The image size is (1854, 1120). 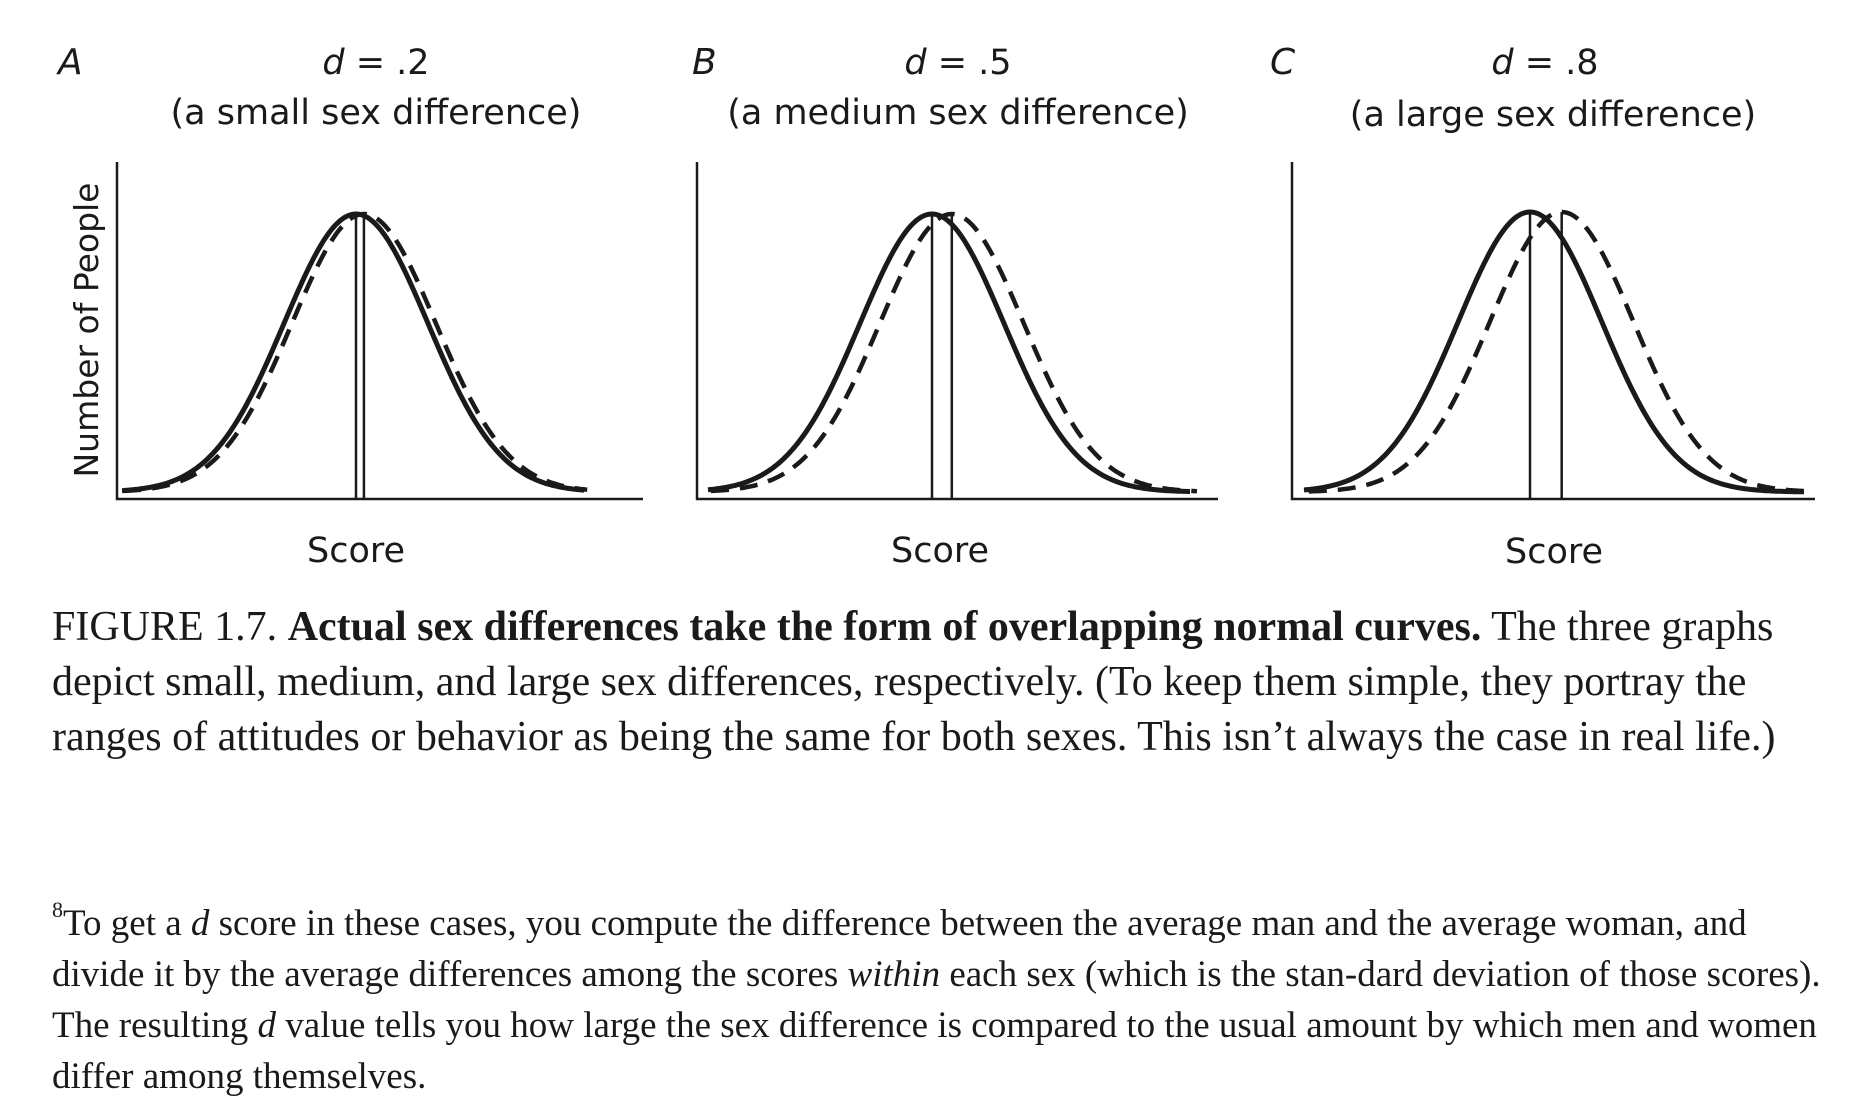 What do you see at coordinates (356, 551) in the screenshot?
I see `panel-a-x-label: Score` at bounding box center [356, 551].